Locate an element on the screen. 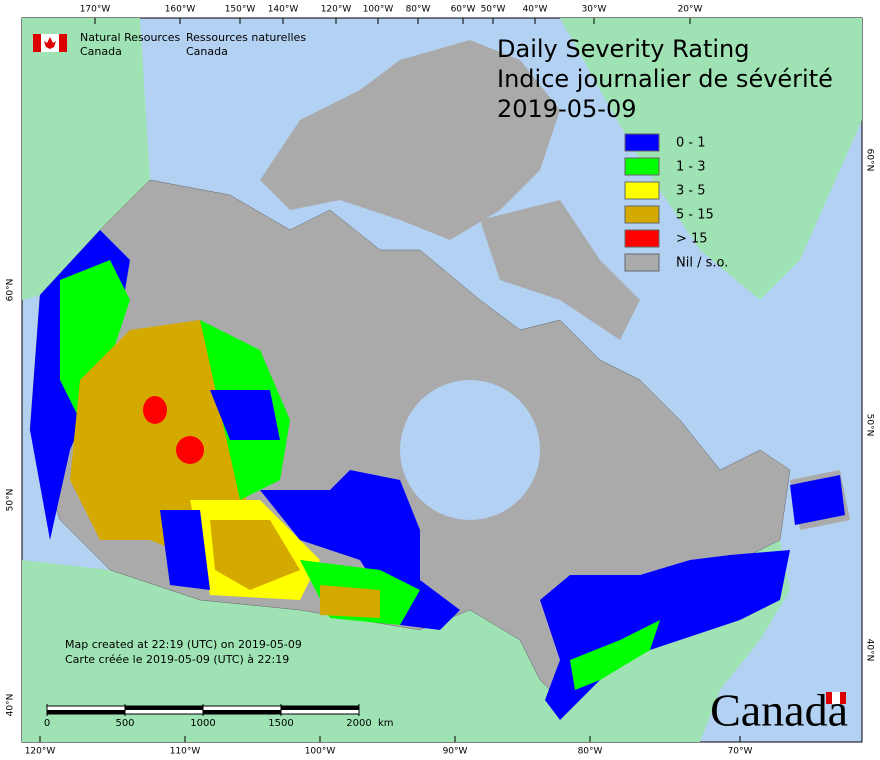 The image size is (880, 760). map-title: Daily Severity Rating is located at coordinates (623, 49).